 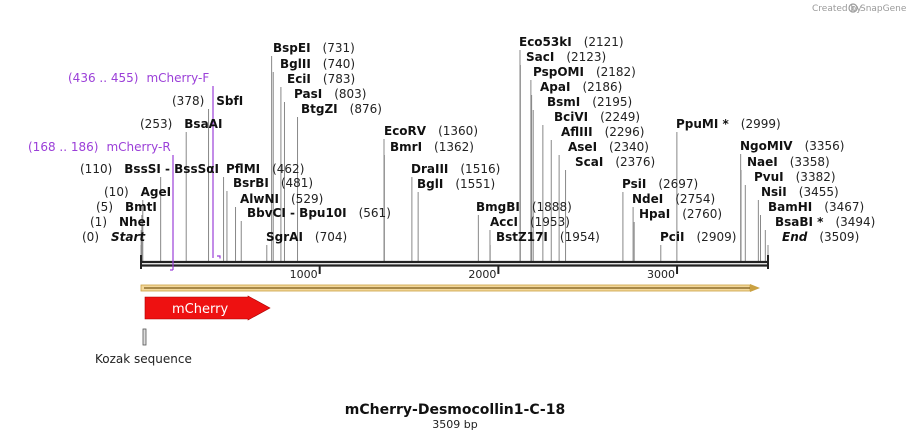 I want to click on site-name-nhei: NheI, so click(x=134, y=222).